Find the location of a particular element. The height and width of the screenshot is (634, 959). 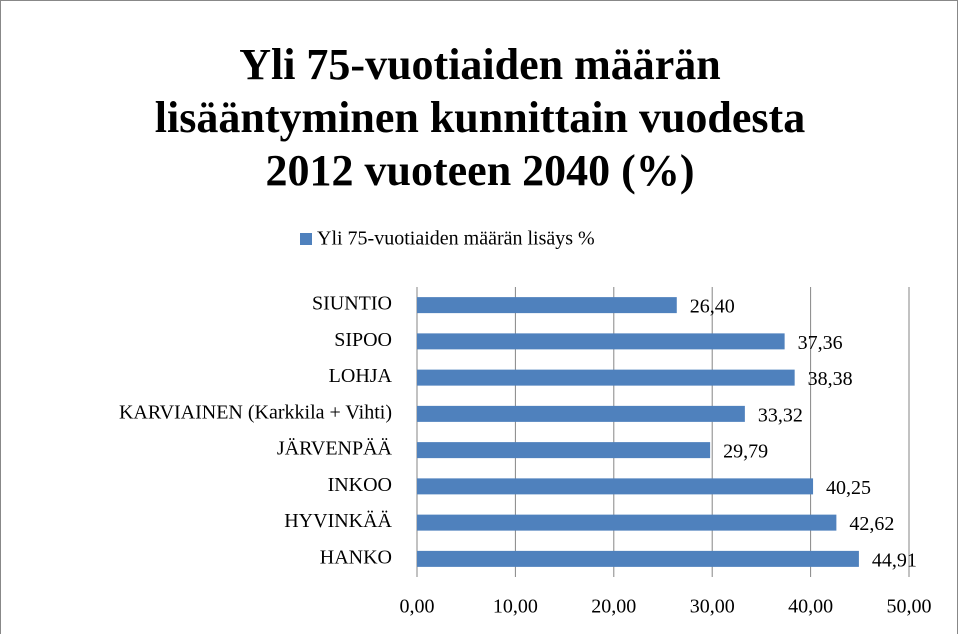

value-label: 40,25 is located at coordinates (848, 488).